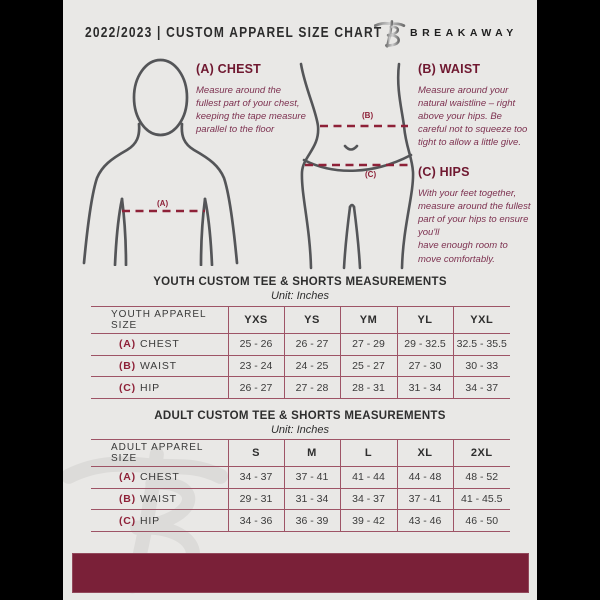 This screenshot has width=600, height=600. What do you see at coordinates (370, 174) in the screenshot?
I see `hip-line-label: (C)` at bounding box center [370, 174].